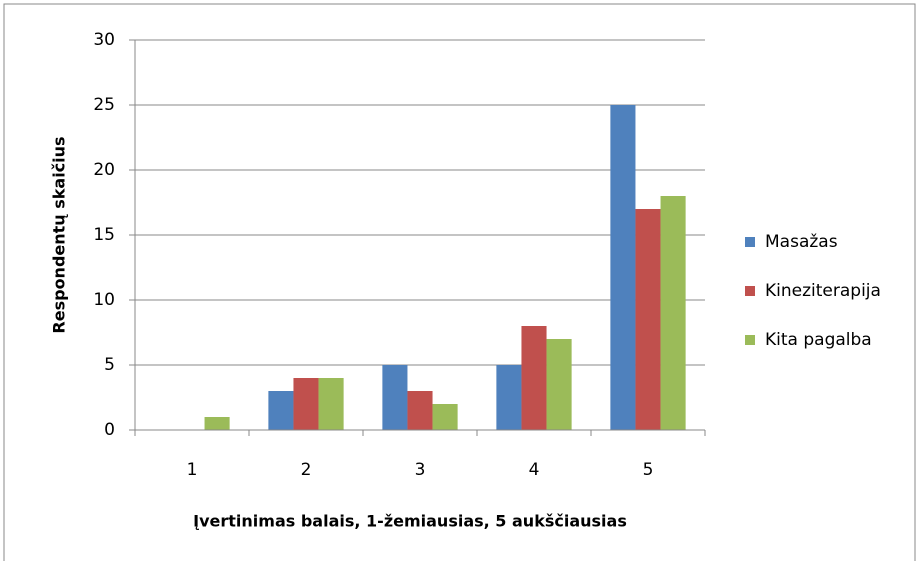 The height and width of the screenshot is (561, 919). Describe the element at coordinates (420, 470) in the screenshot. I see `x-tick-label: 3` at that location.